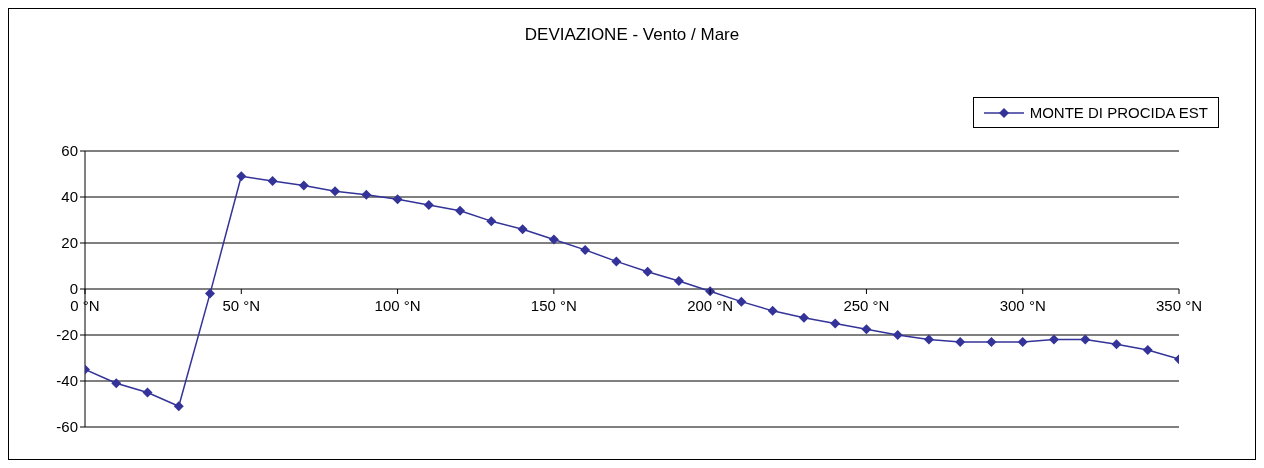 This screenshot has width=1264, height=468. I want to click on y-tick-label: 40, so click(69, 197).